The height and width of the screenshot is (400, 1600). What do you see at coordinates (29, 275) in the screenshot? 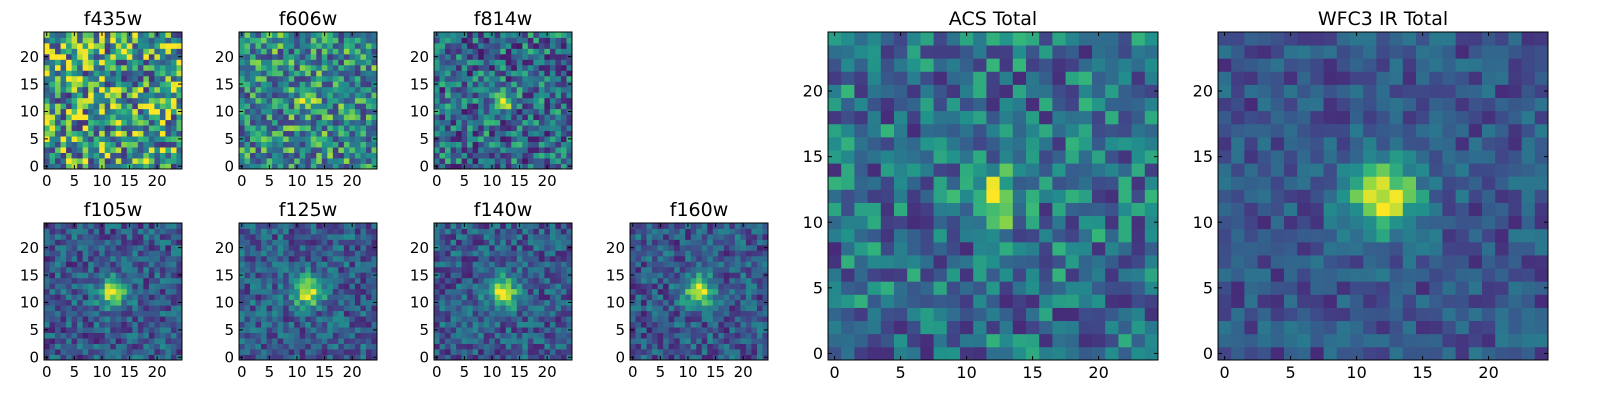
I see `y-tick-label: 15` at bounding box center [29, 275].